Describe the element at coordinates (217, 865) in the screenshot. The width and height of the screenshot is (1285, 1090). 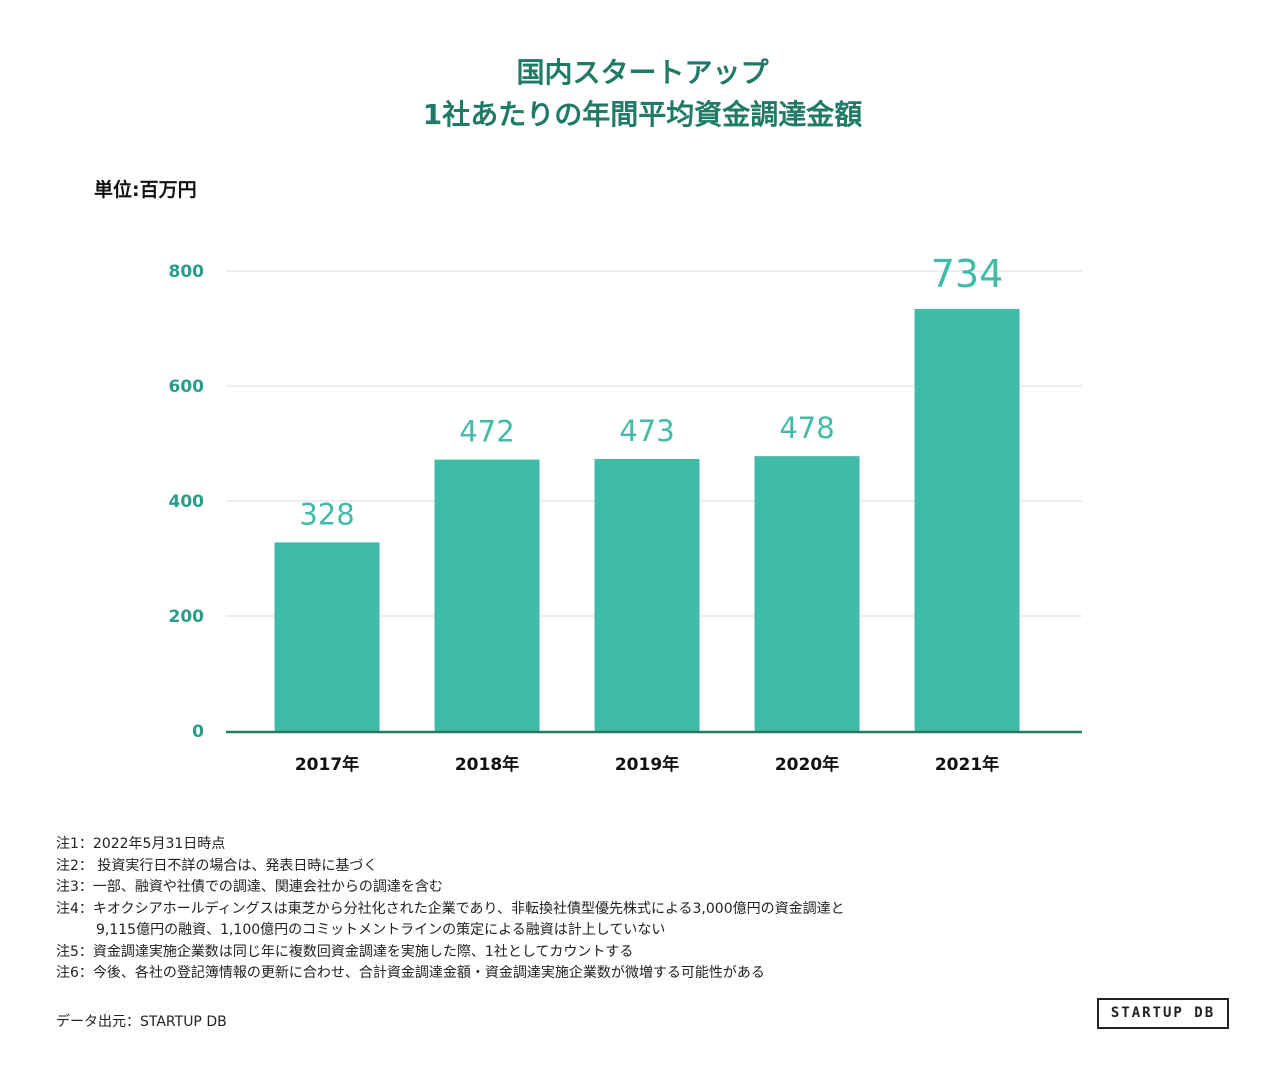
I see `note-2: 注2： 投資実行日不詳の場合は、発表日時に基づく` at that location.